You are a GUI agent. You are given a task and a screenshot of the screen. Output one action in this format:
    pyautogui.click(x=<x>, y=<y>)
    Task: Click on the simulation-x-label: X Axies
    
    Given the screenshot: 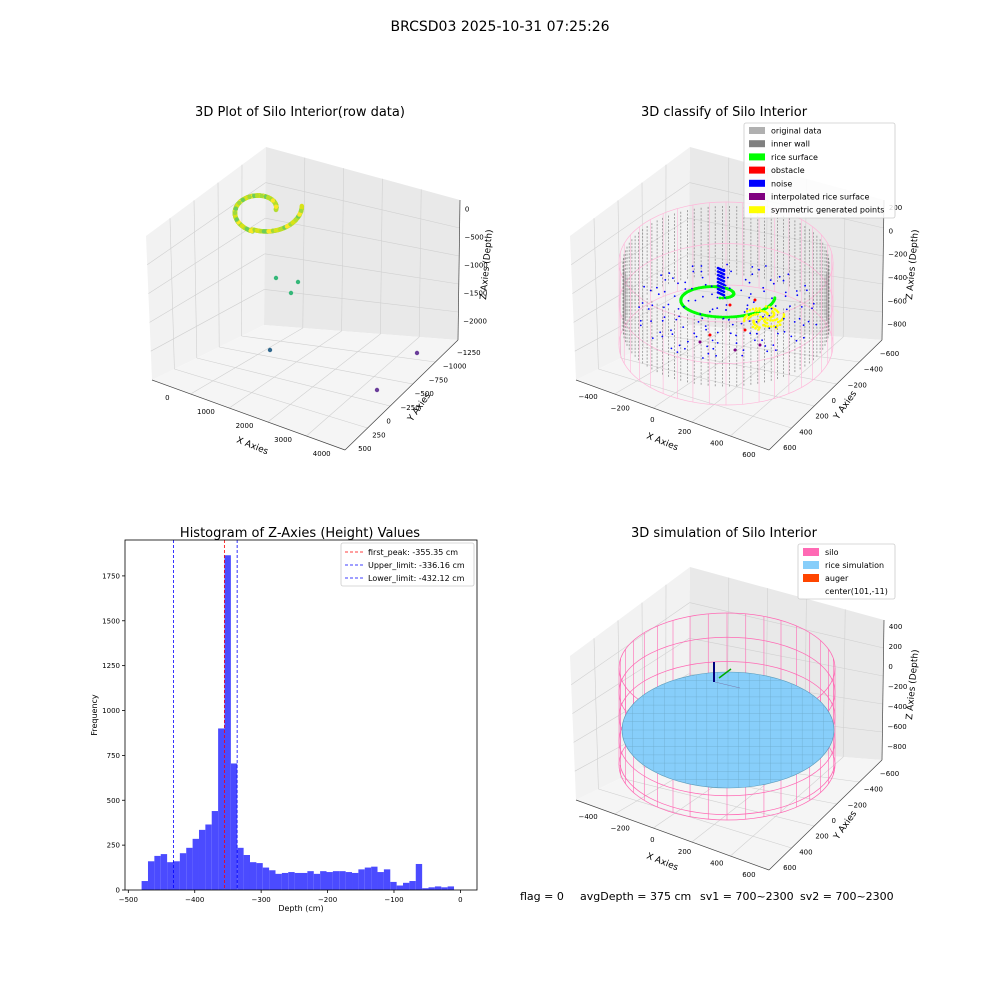 What is the action you would take?
    pyautogui.click(x=662, y=863)
    